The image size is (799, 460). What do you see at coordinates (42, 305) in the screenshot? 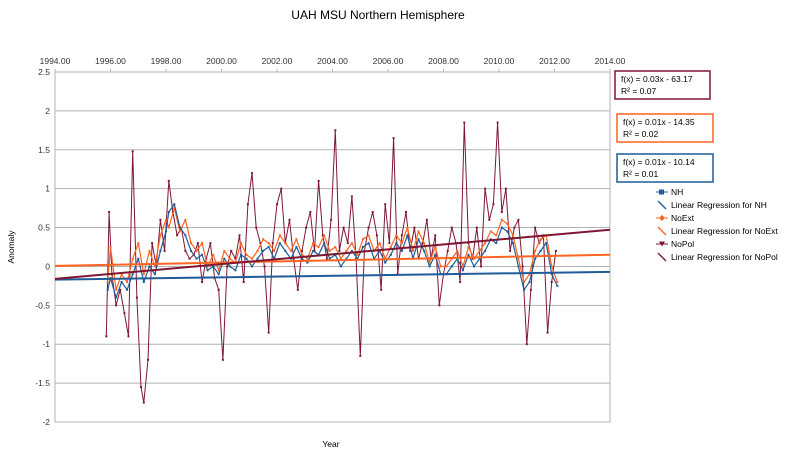
I see `y-tick-label: -0.5` at bounding box center [42, 305].